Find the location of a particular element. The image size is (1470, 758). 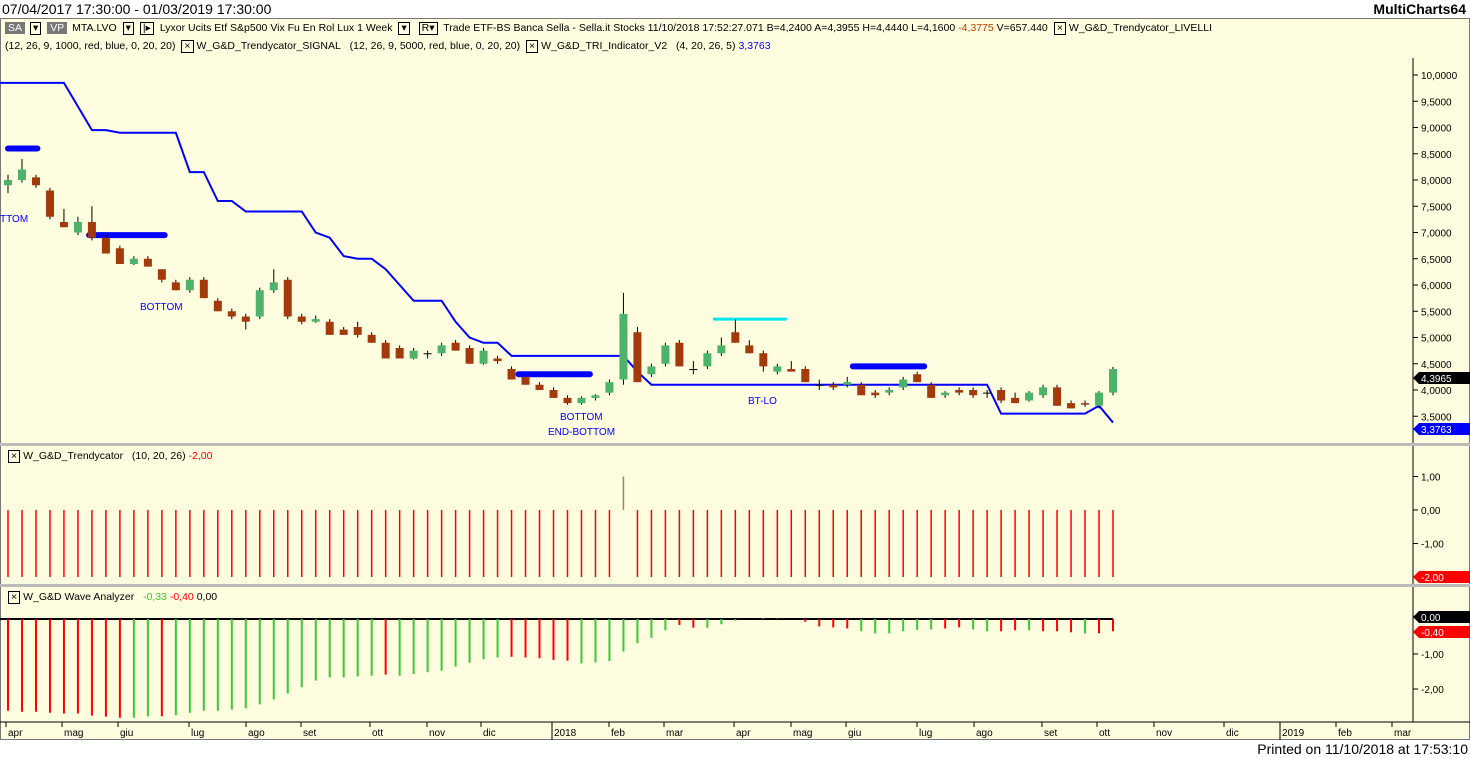

indicator-badge: 3,3763 is located at coordinates (1436, 430).